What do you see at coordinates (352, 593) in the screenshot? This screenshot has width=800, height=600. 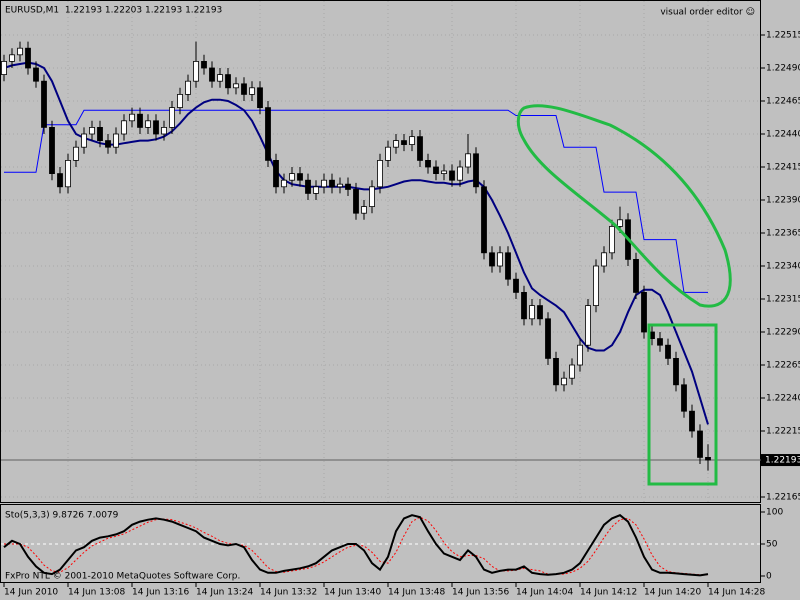 I see `x-tick-label: 14 Jun 13:40` at bounding box center [352, 593].